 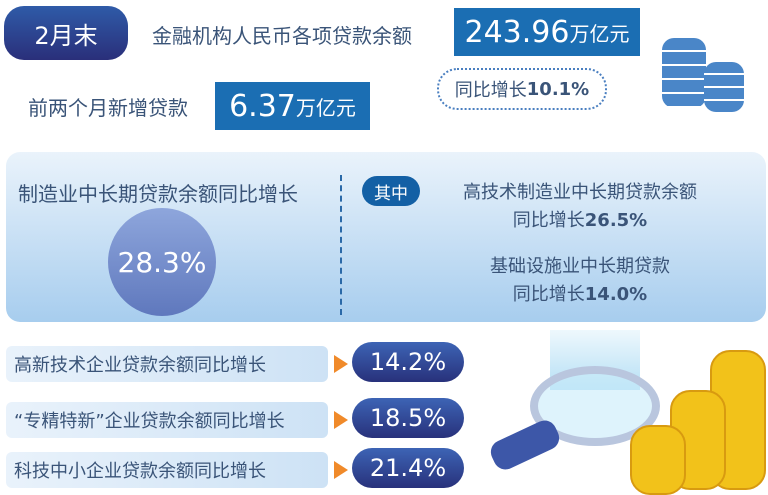 I want to click on row-value-tech-sme: 21.4%, so click(x=408, y=468).